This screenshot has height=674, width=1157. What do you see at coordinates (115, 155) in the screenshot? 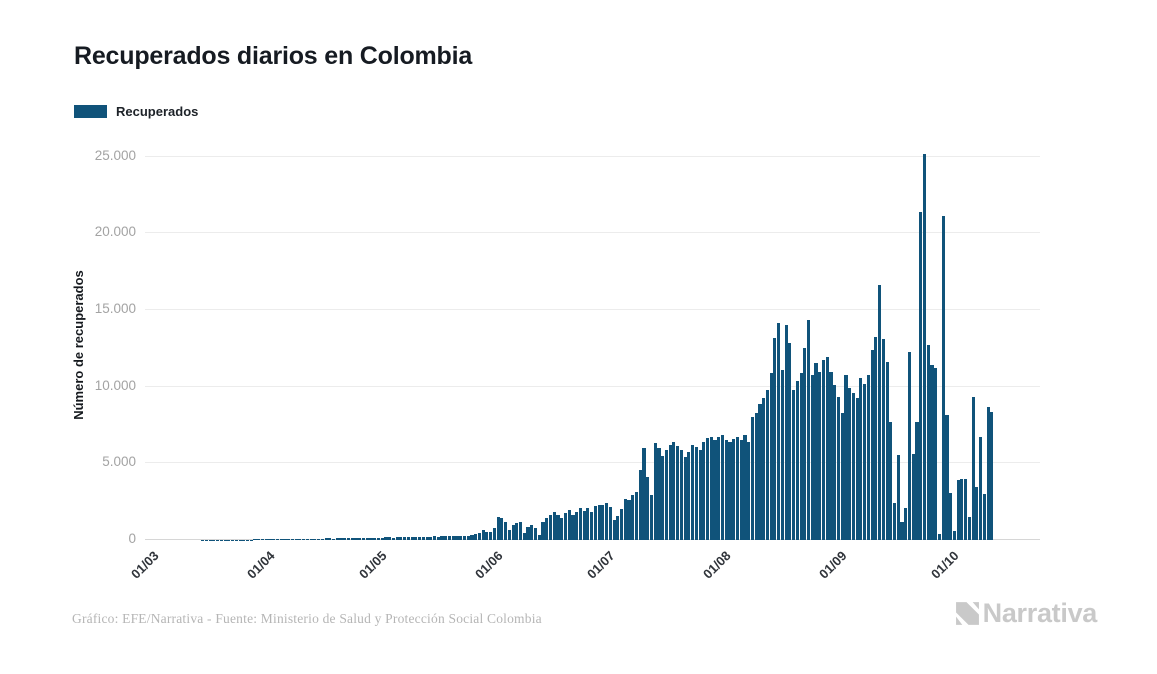
I see `y-tick-label: 25.000` at bounding box center [115, 155].